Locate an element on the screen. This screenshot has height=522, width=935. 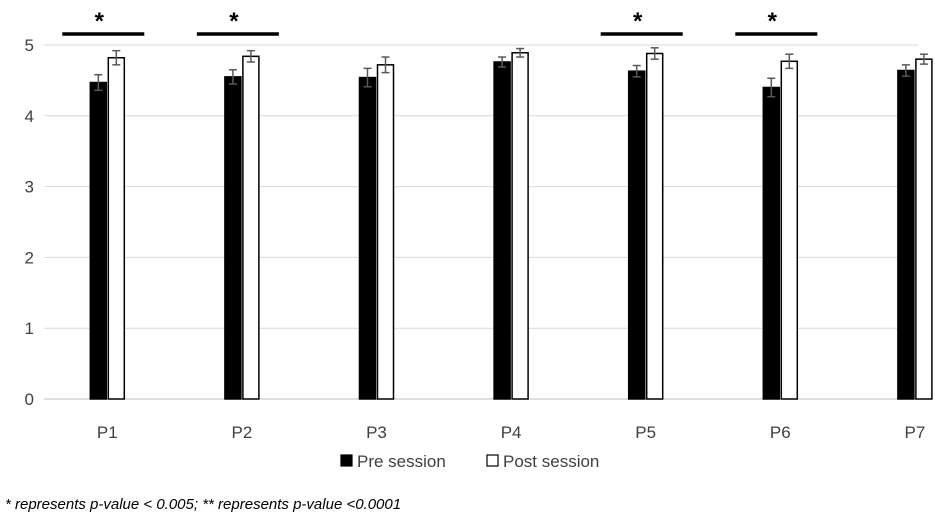
y-tick-label: 0 is located at coordinates (29, 399).